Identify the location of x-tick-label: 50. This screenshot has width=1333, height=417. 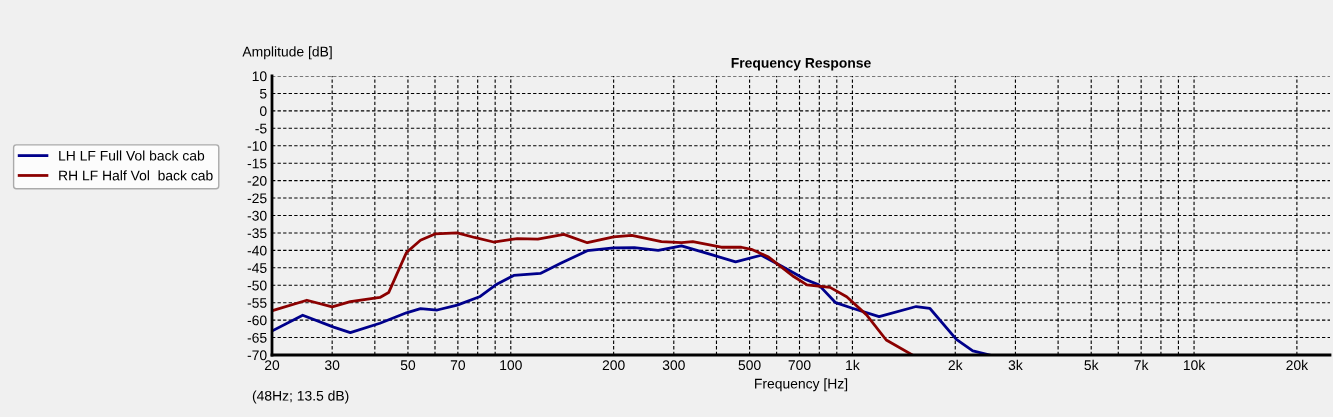
(408, 365).